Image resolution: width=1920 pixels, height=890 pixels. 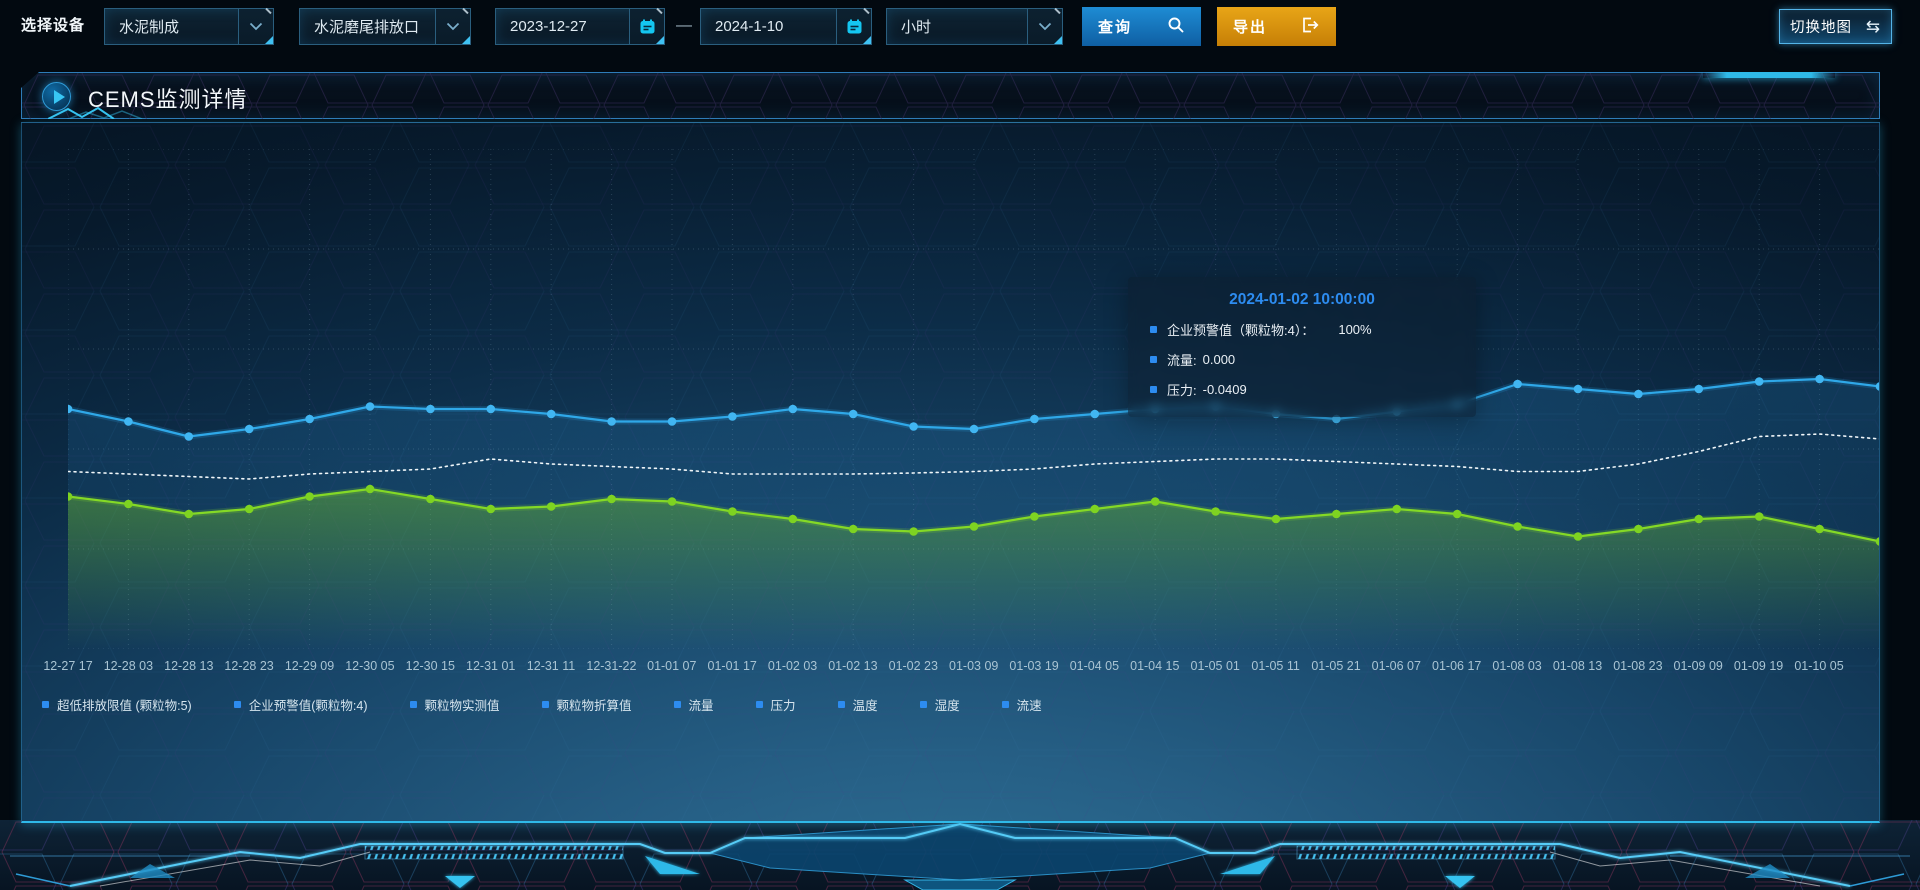 What do you see at coordinates (749, 26) in the screenshot?
I see `end-date-value: 2024-1-10` at bounding box center [749, 26].